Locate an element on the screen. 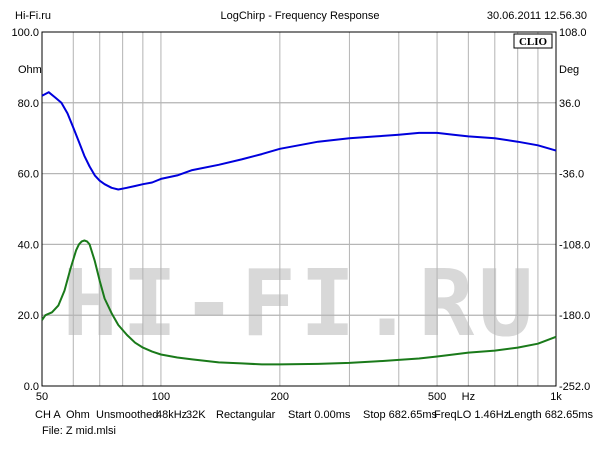 The height and width of the screenshot is (450, 600). clio-logo-text: CLIO is located at coordinates (533, 42).